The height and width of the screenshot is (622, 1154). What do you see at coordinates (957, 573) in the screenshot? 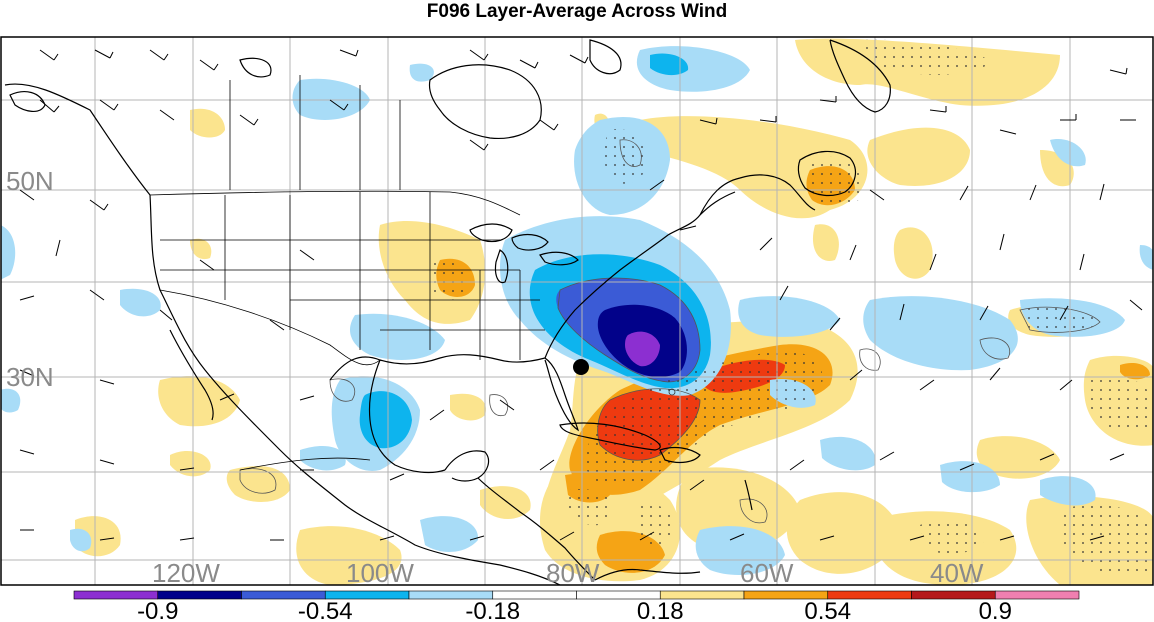
I see `lon-label-40w: 40W` at bounding box center [957, 573].